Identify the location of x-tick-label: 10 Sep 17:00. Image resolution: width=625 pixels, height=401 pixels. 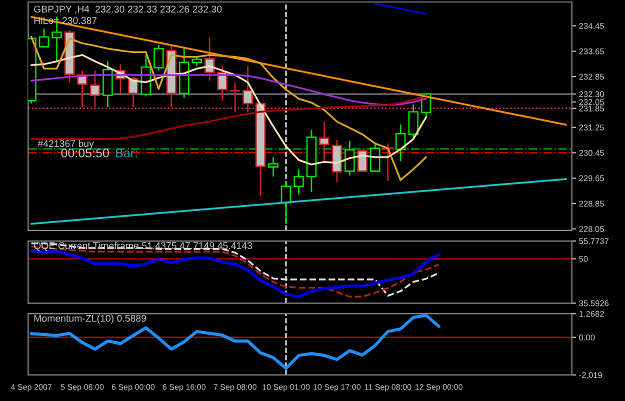
(337, 388).